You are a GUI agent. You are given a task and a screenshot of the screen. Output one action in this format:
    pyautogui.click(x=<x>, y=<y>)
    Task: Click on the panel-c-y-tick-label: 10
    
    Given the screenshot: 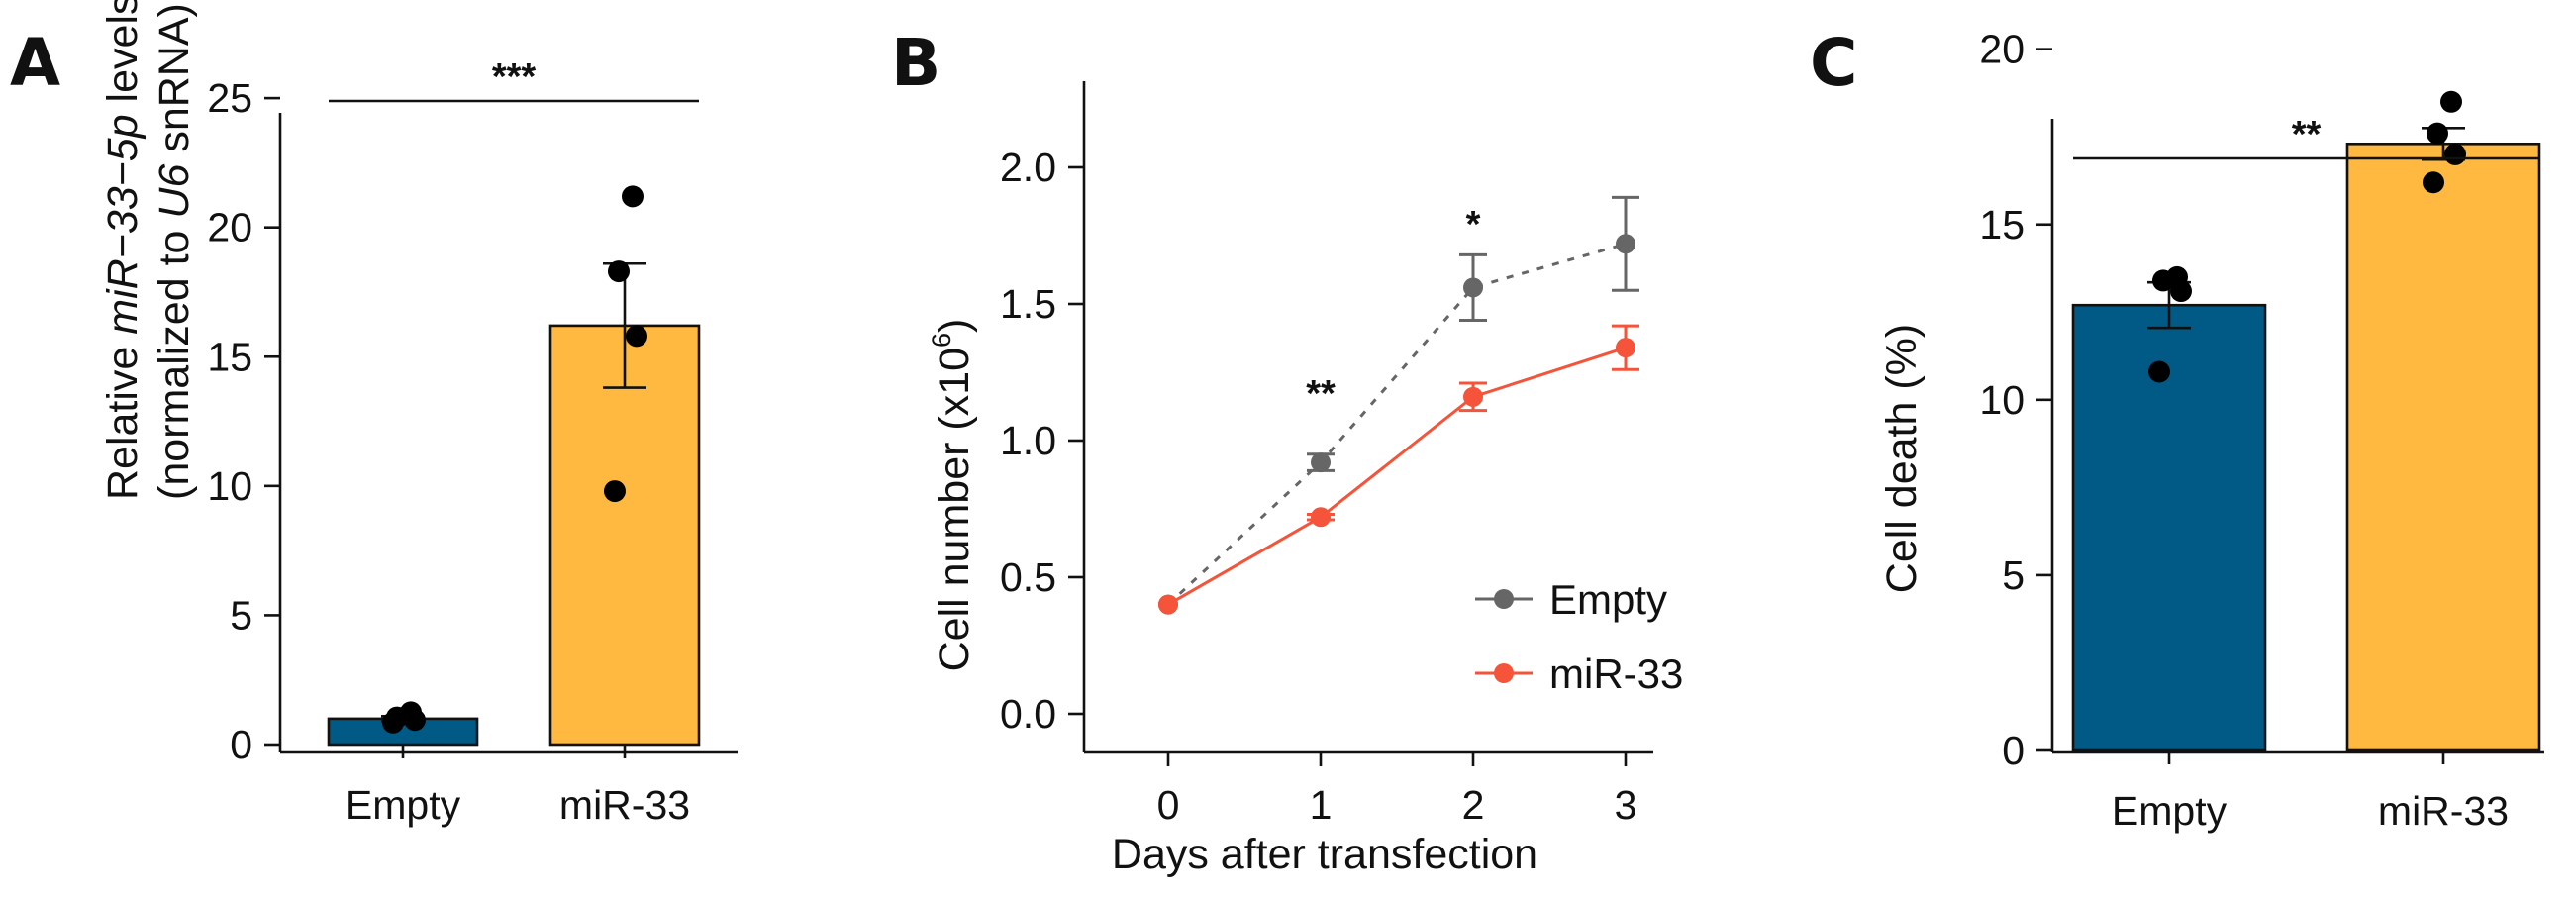 What is the action you would take?
    pyautogui.click(x=2002, y=400)
    